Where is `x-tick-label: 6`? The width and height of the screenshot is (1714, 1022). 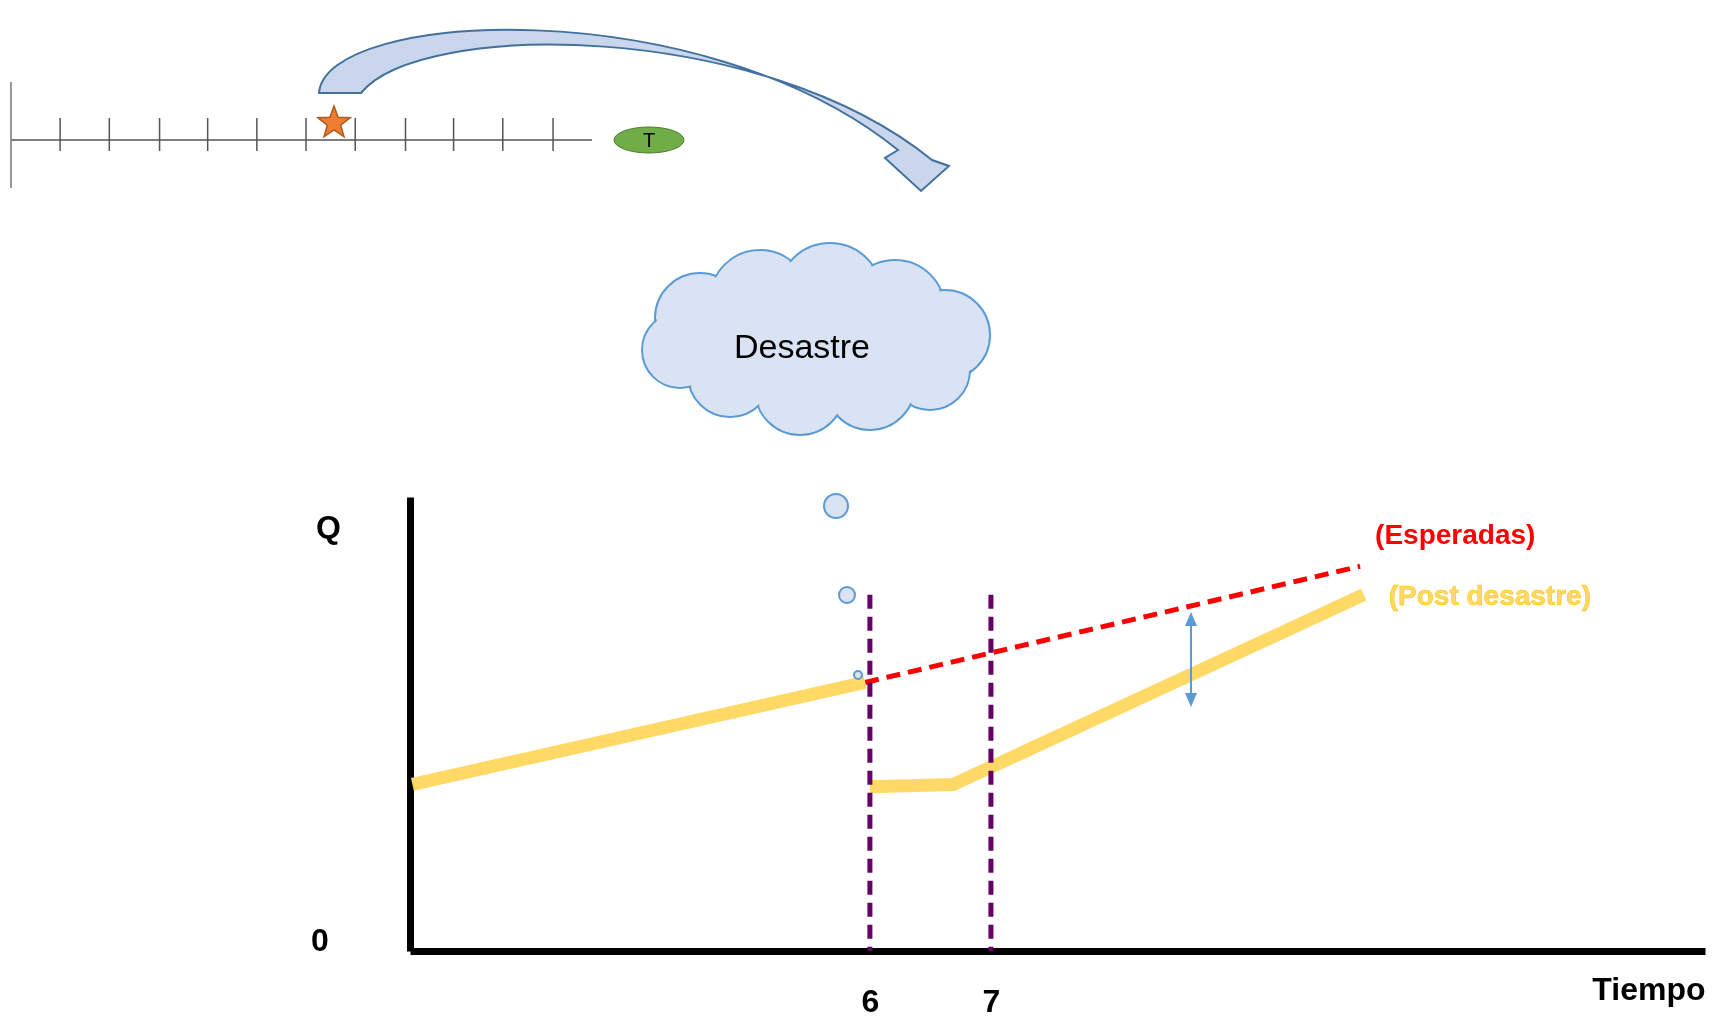 x-tick-label: 6 is located at coordinates (870, 1000).